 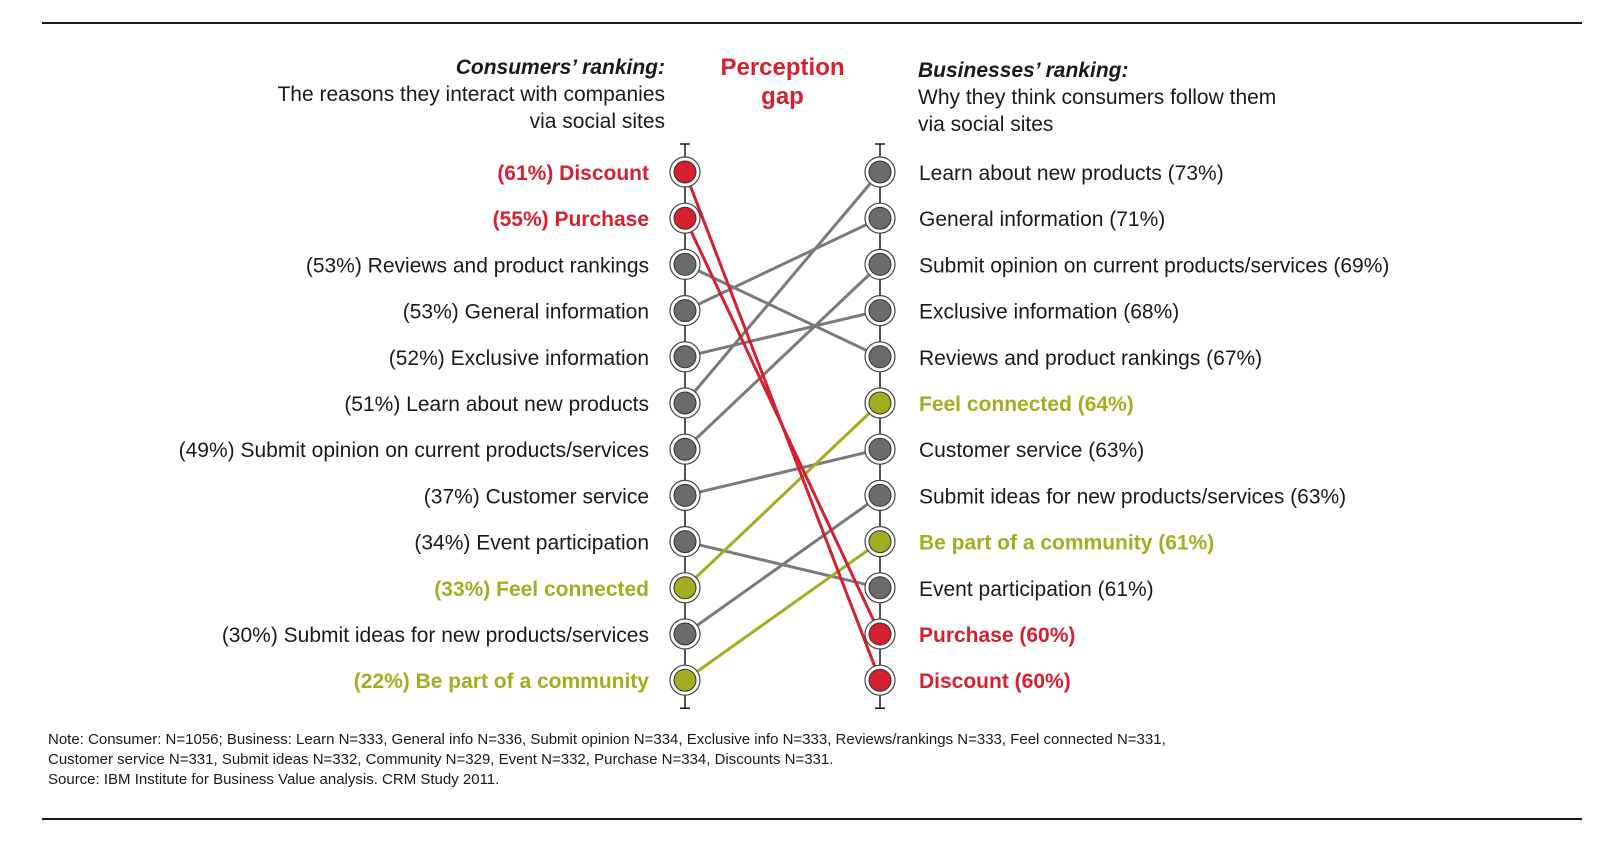 What do you see at coordinates (880, 264) in the screenshot?
I see `right-dot-opinion` at bounding box center [880, 264].